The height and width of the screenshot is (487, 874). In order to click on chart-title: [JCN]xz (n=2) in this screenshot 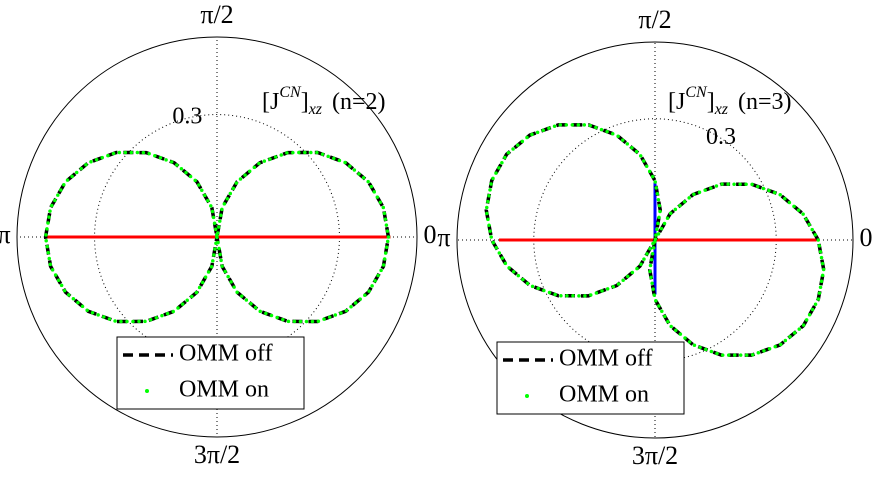, I will do `click(324, 101)`.